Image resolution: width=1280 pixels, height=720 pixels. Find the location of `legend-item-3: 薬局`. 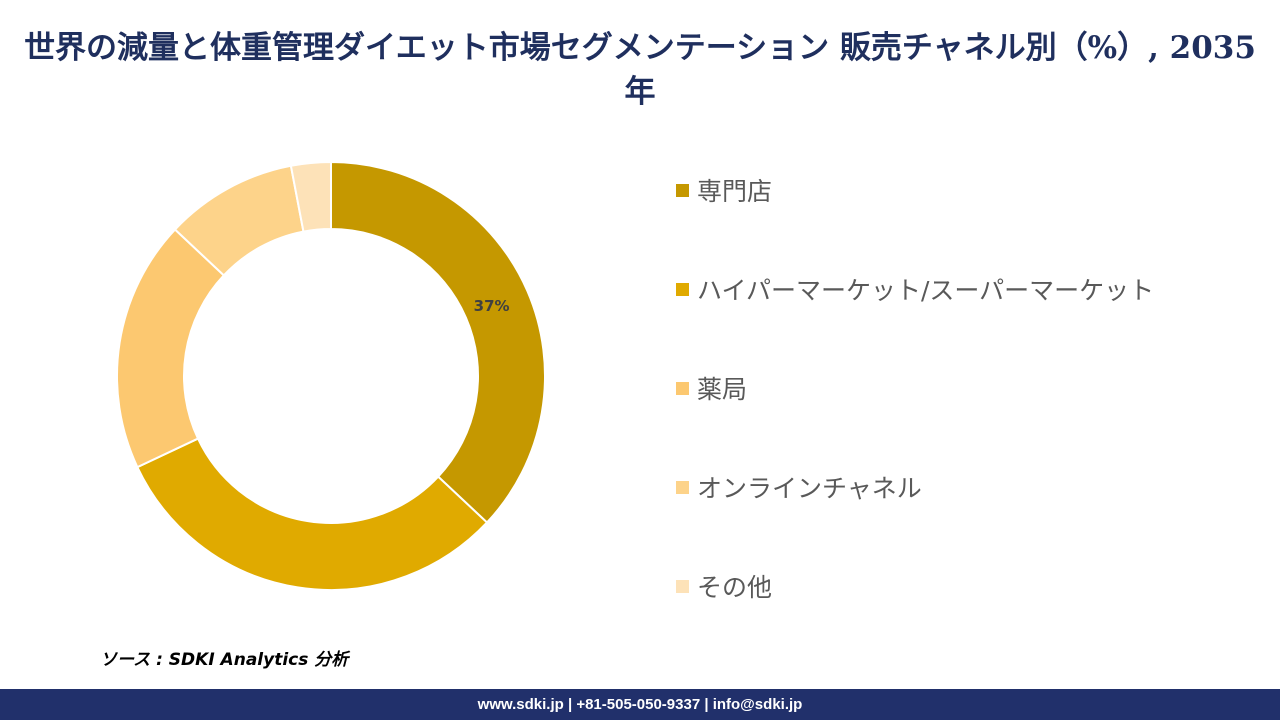

legend-item-3: 薬局 is located at coordinates (711, 388).